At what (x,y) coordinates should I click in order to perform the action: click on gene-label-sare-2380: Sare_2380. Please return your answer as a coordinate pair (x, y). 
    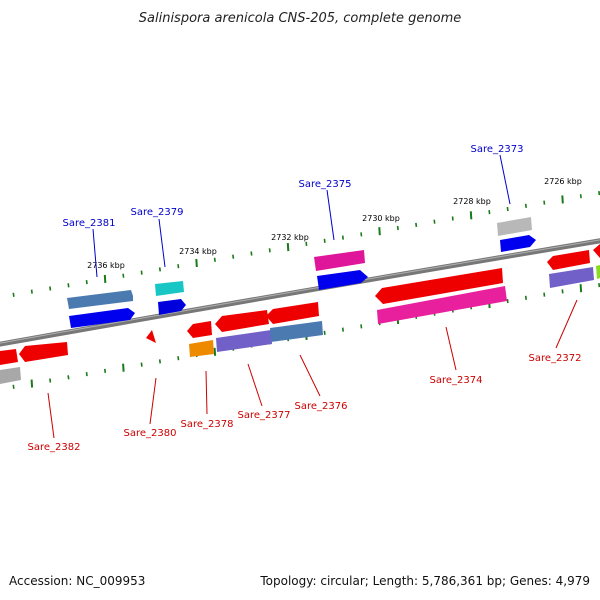
    Looking at the image, I should click on (150, 433).